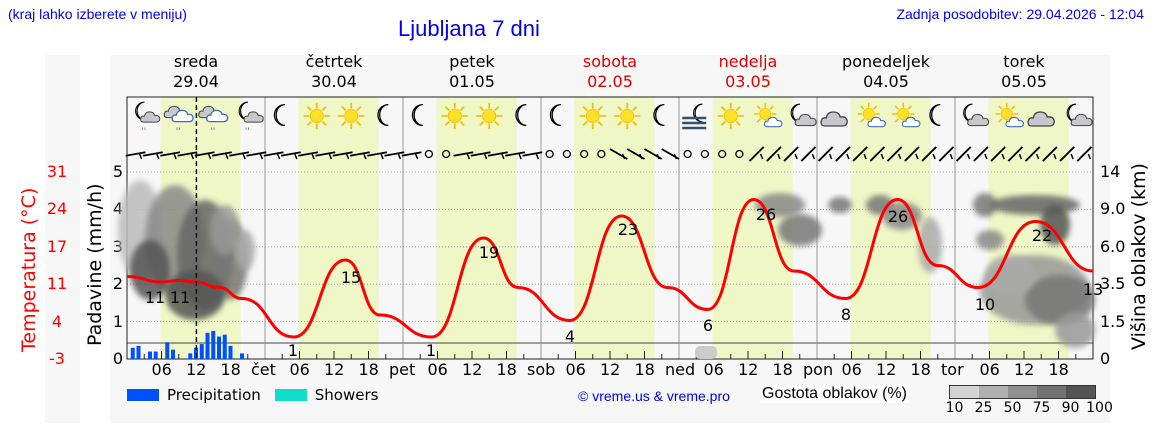  What do you see at coordinates (610, 81) in the screenshot?
I see `day-date: 02.05` at bounding box center [610, 81].